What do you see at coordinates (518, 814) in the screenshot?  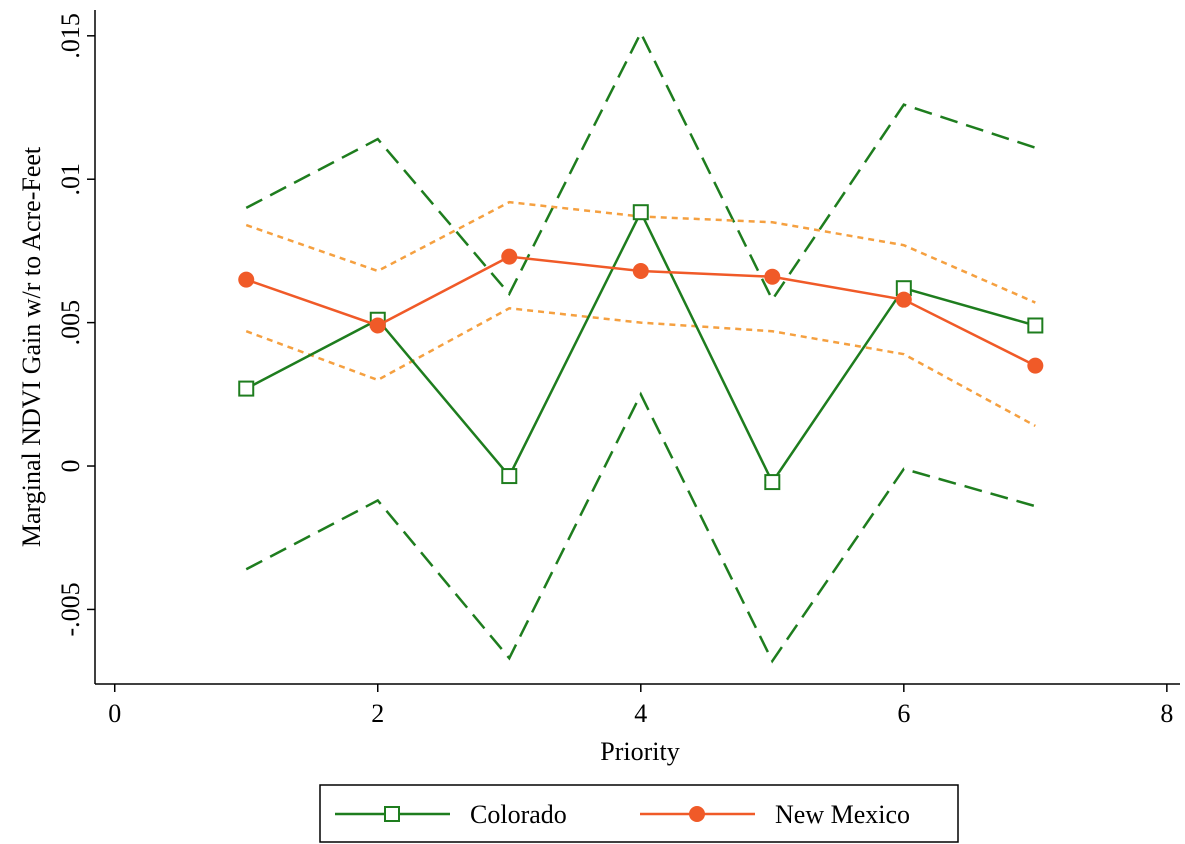 I see `legend-label: Colorado` at bounding box center [518, 814].